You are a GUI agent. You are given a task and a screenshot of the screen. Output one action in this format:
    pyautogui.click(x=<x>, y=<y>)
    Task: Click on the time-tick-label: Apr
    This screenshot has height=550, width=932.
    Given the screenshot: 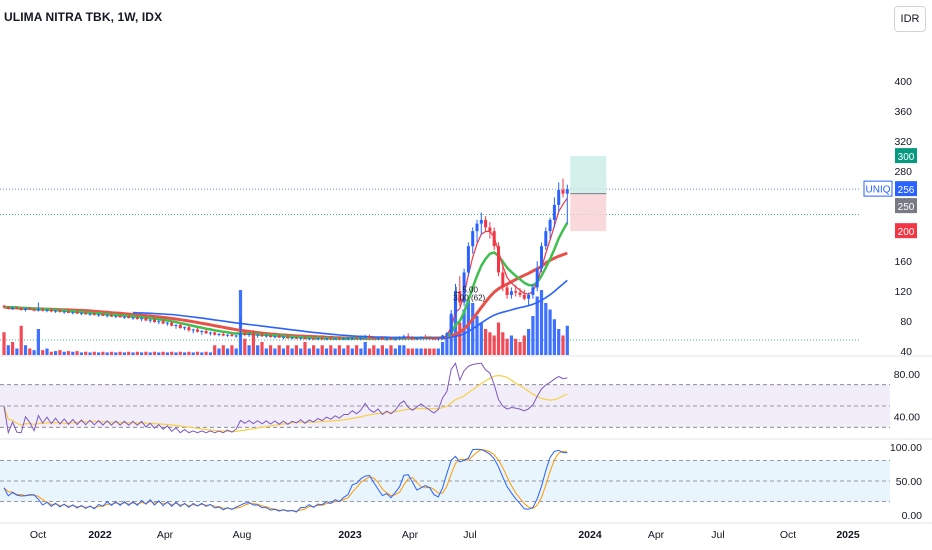 What is the action you would take?
    pyautogui.click(x=410, y=535)
    